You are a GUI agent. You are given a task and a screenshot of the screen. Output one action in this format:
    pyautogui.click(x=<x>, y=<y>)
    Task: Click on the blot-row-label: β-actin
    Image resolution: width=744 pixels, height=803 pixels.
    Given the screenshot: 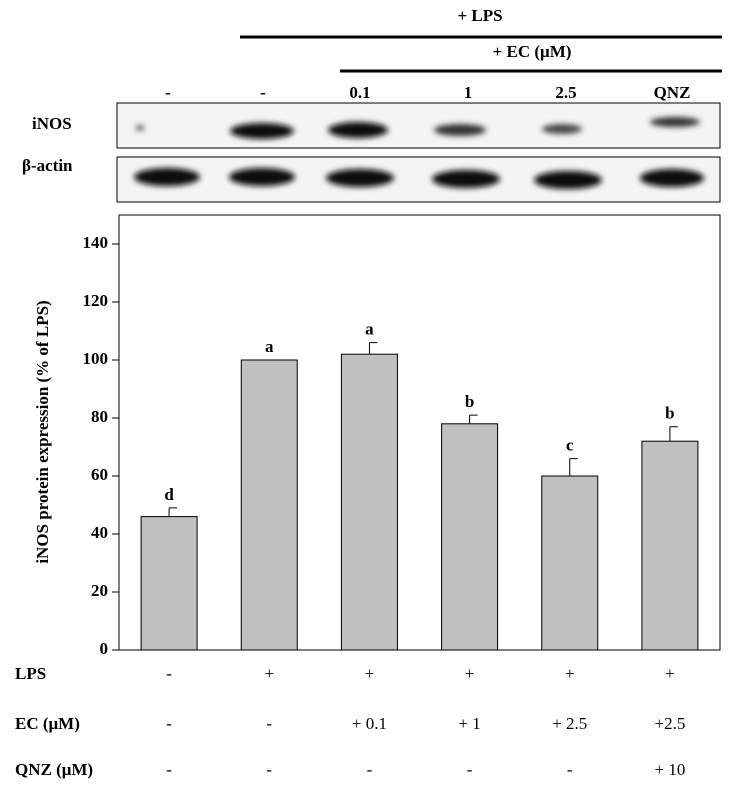 What is the action you would take?
    pyautogui.click(x=47, y=165)
    